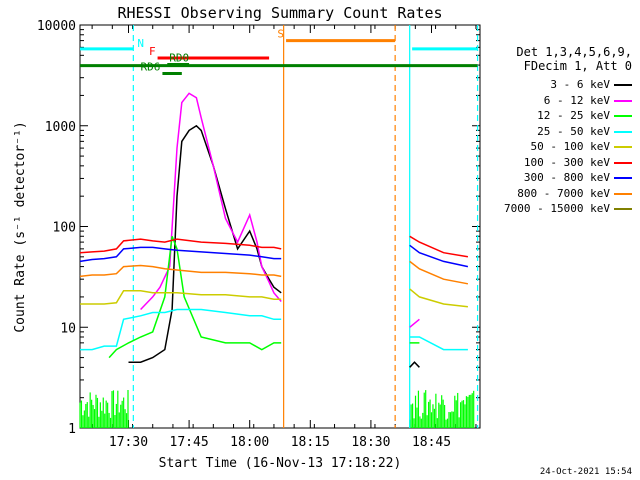 This screenshot has height=480, width=640. What do you see at coordinates (566, 162) in the screenshot?
I see `legend-label: 100 - 300 keV` at bounding box center [566, 162].